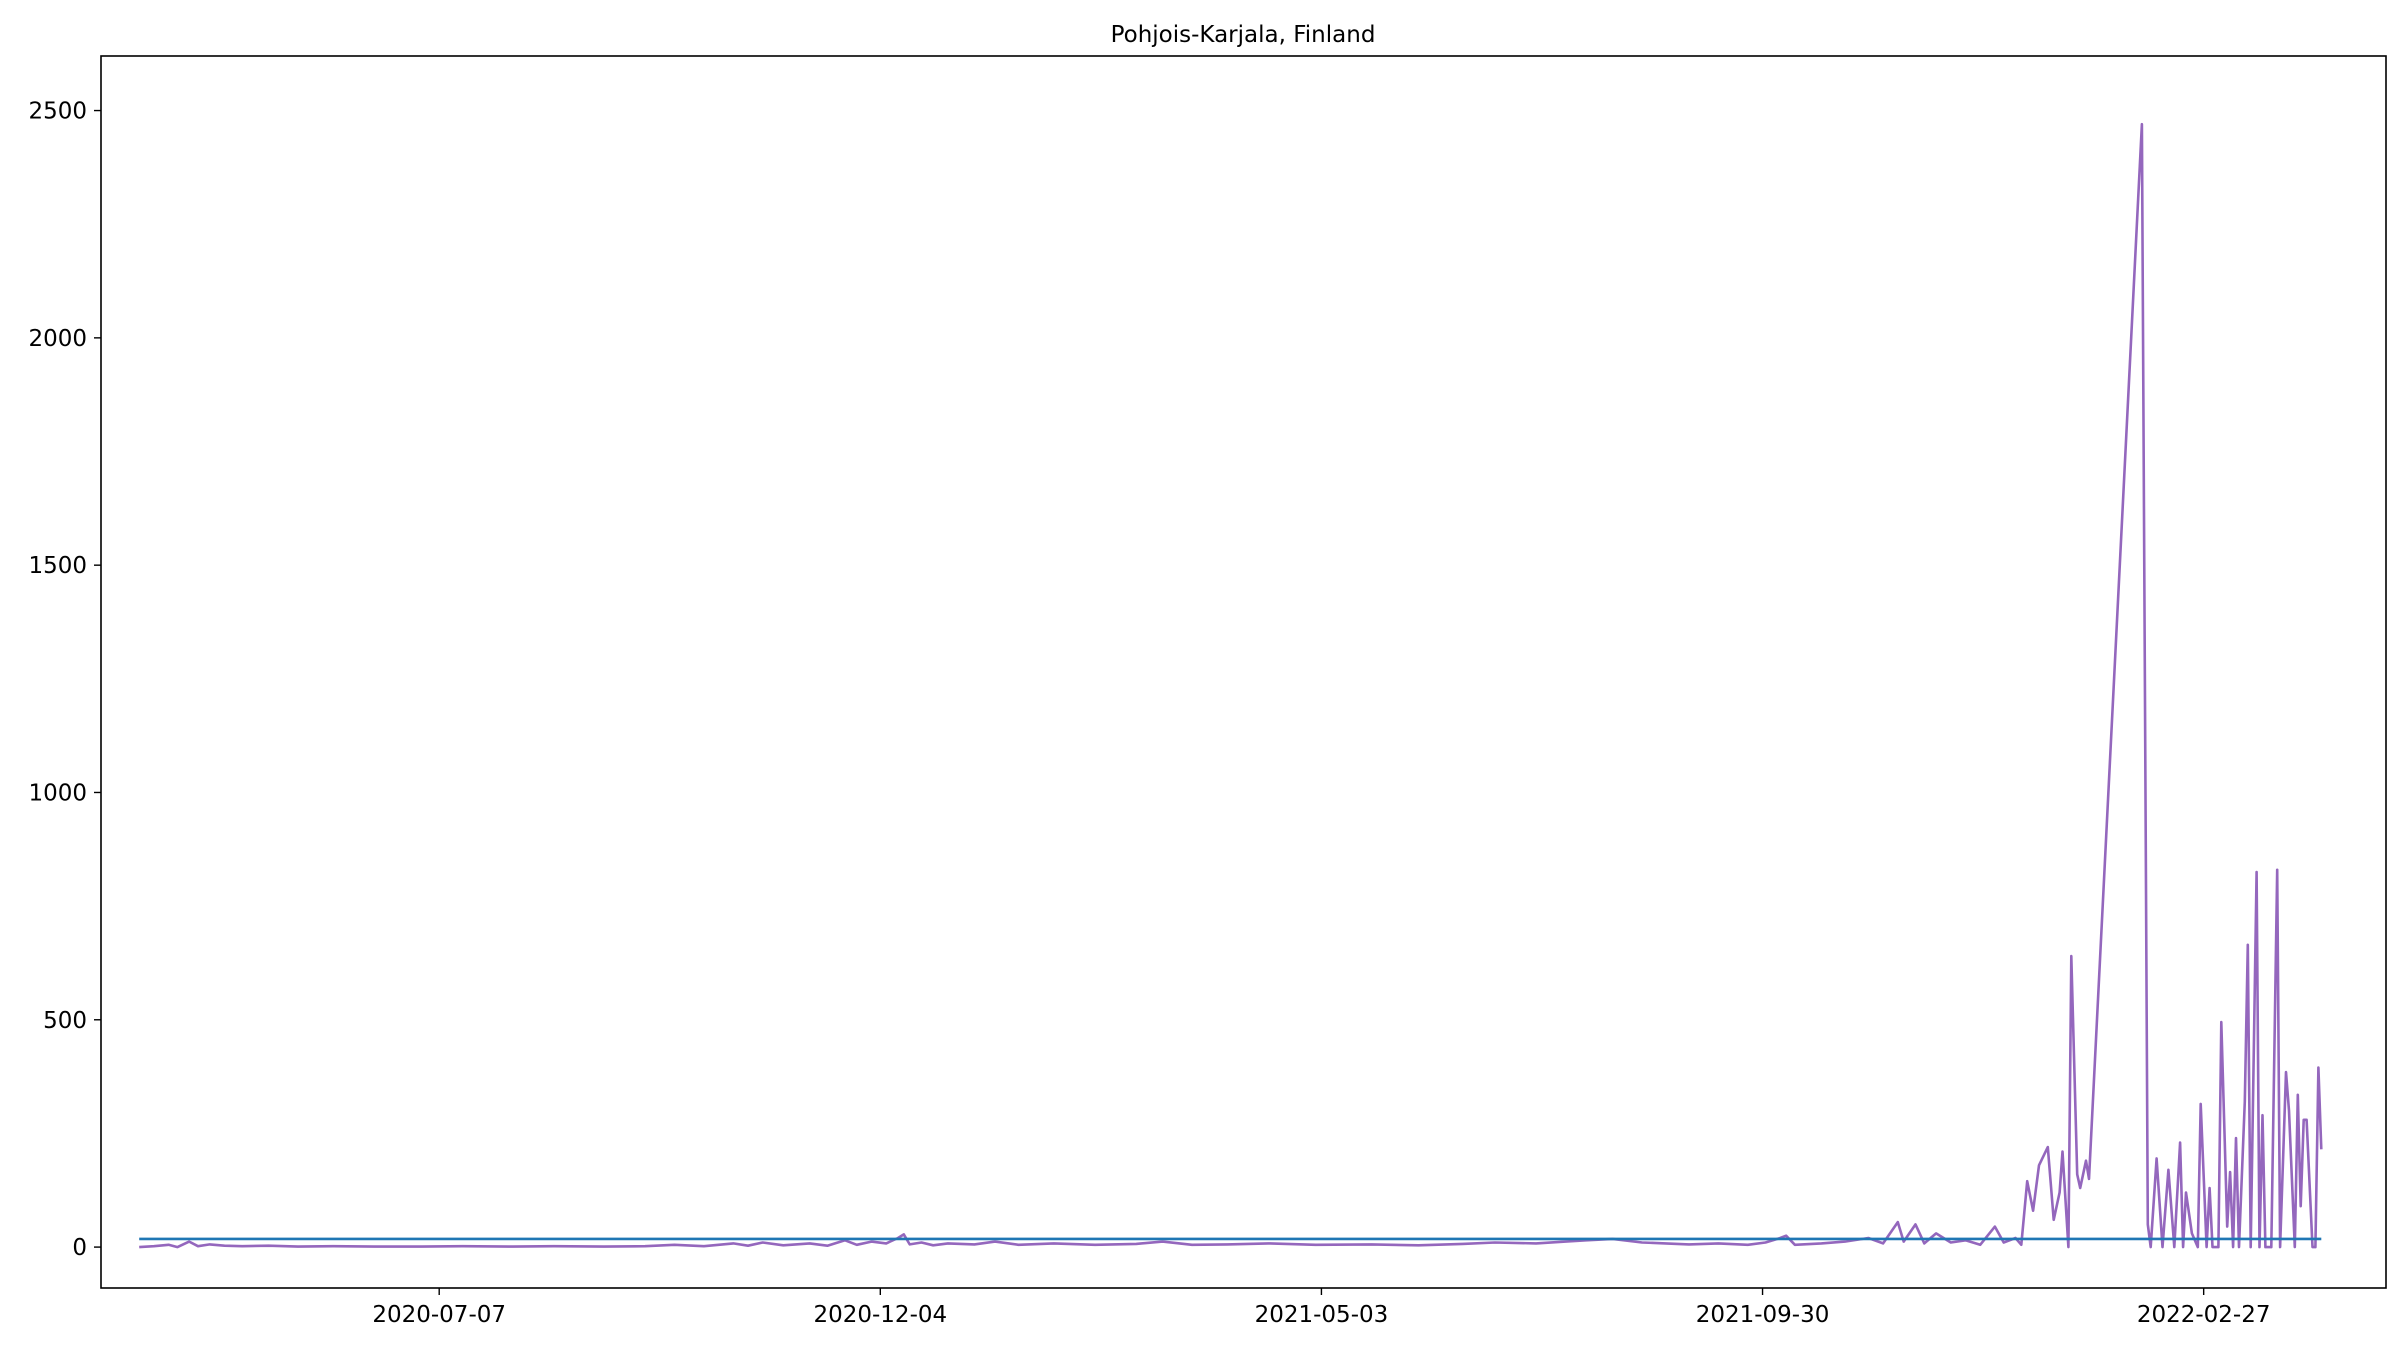  I want to click on x-tick-label: 2020-07-07, so click(439, 1315).